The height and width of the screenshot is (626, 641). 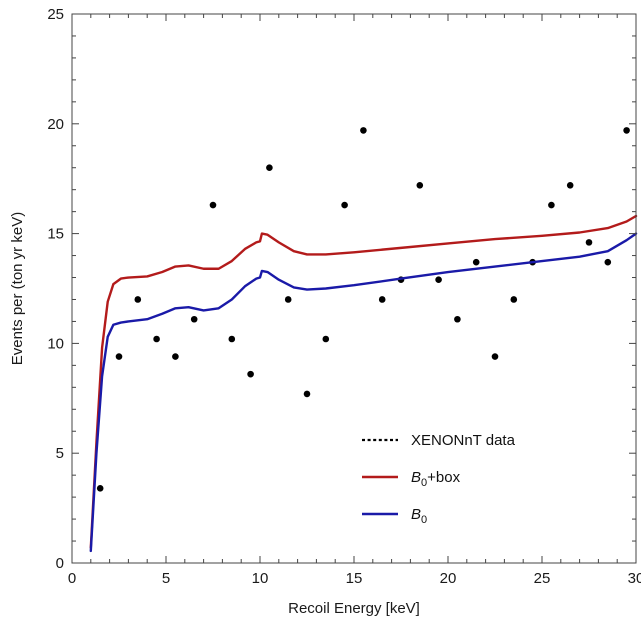 What do you see at coordinates (260, 578) in the screenshot?
I see `x-tick-label: 10` at bounding box center [260, 578].